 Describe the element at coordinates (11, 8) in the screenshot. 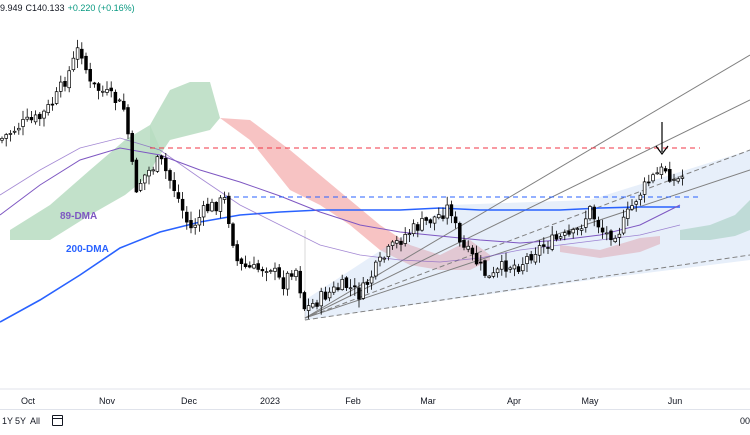

I see `ohlc-open: 9.949` at that location.